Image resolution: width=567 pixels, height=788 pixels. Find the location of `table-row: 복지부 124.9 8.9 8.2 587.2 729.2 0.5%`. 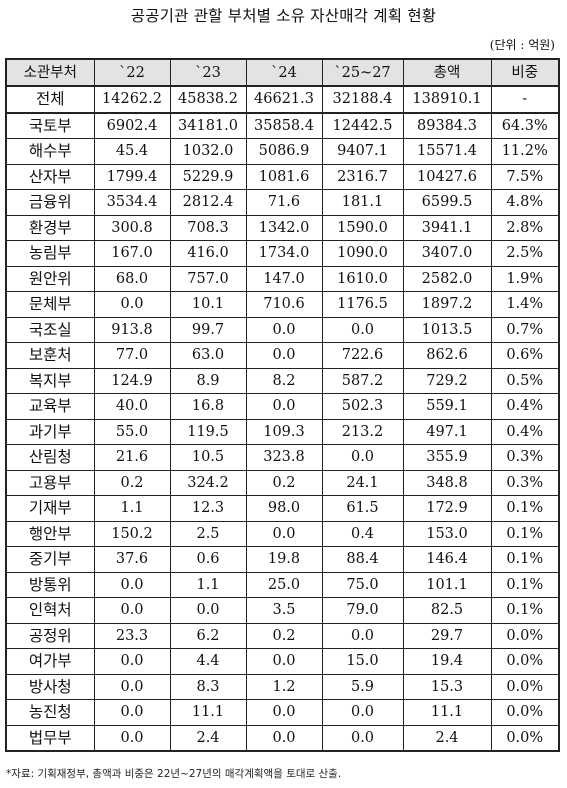

table-row: 복지부 124.9 8.9 8.2 587.2 729.2 0.5% is located at coordinates (282, 380).